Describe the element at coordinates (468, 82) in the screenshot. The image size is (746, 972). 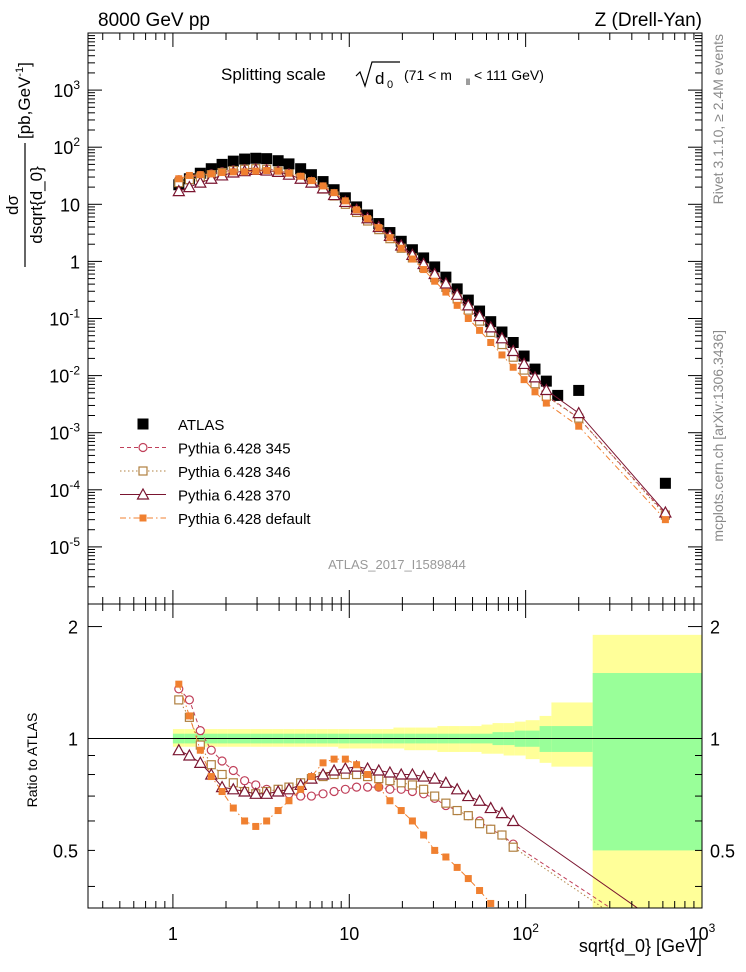
I see `plot-title-range-sub: ll` at that location.